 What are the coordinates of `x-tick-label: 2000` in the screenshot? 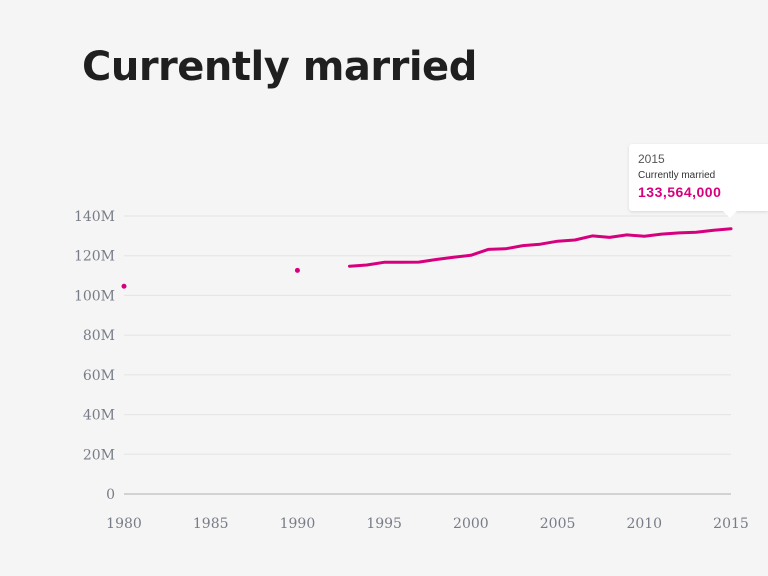 It's located at (471, 524).